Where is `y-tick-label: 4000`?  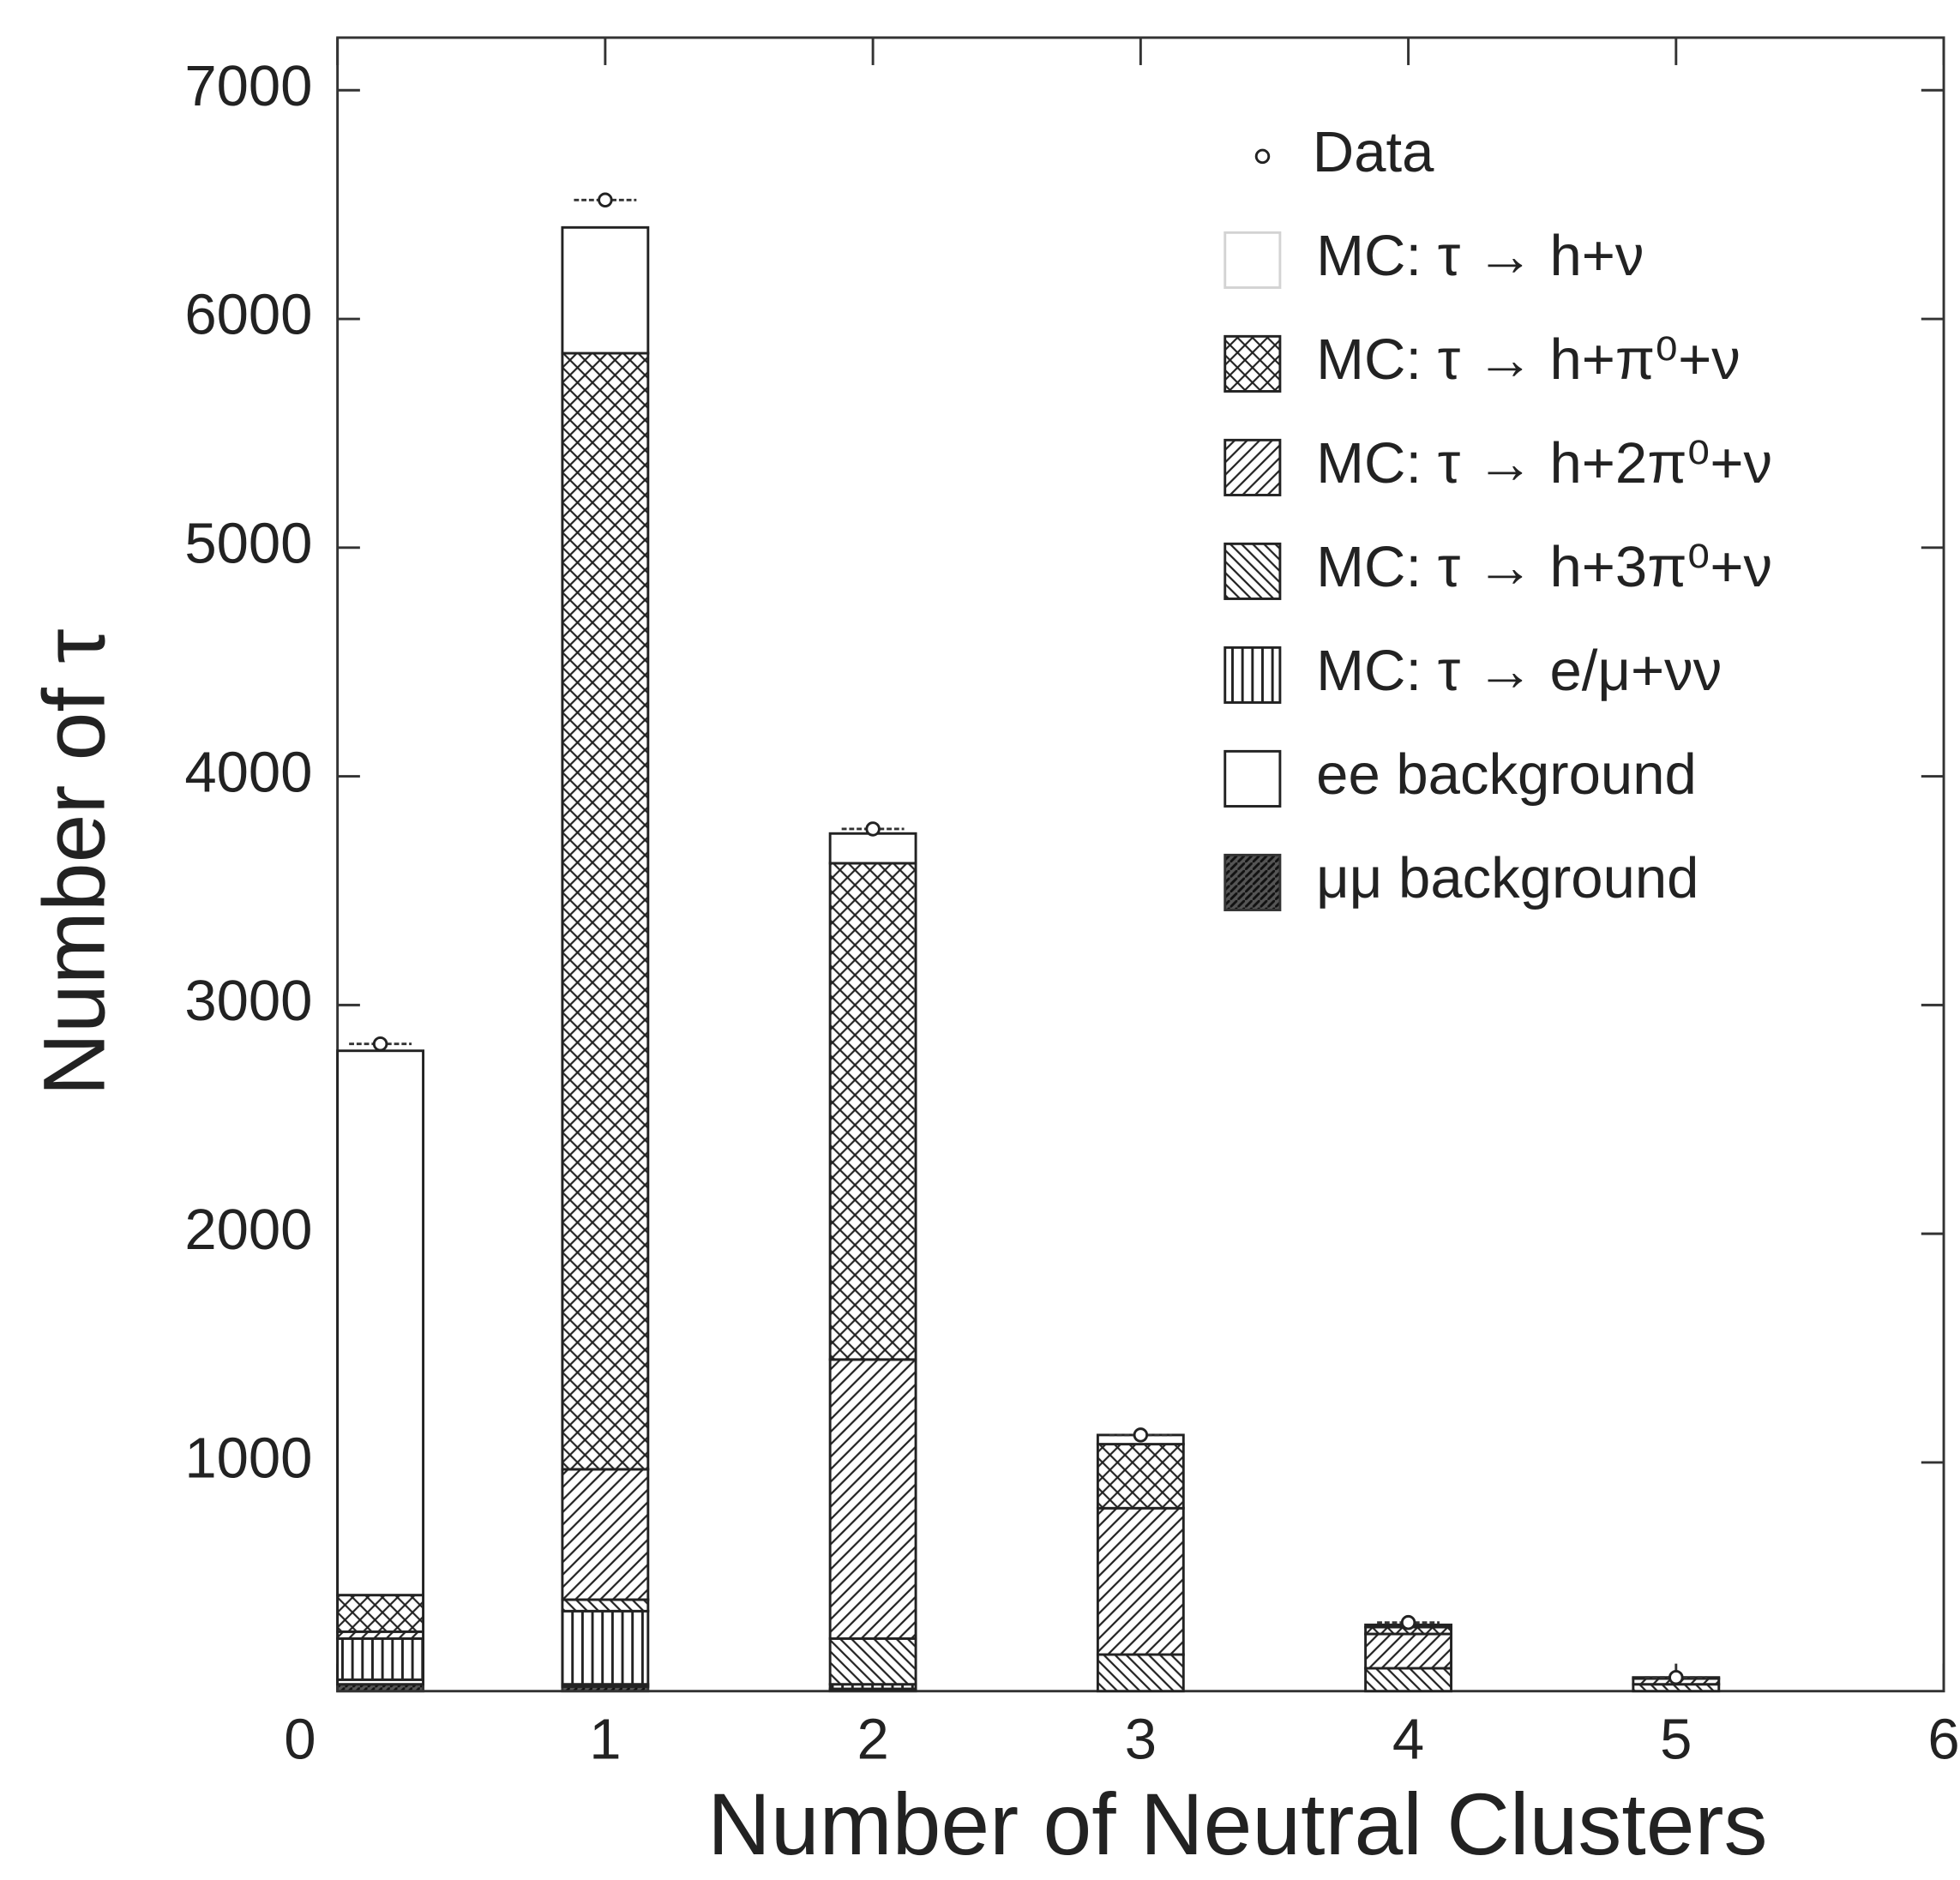 y-tick-label: 4000 is located at coordinates (248, 772).